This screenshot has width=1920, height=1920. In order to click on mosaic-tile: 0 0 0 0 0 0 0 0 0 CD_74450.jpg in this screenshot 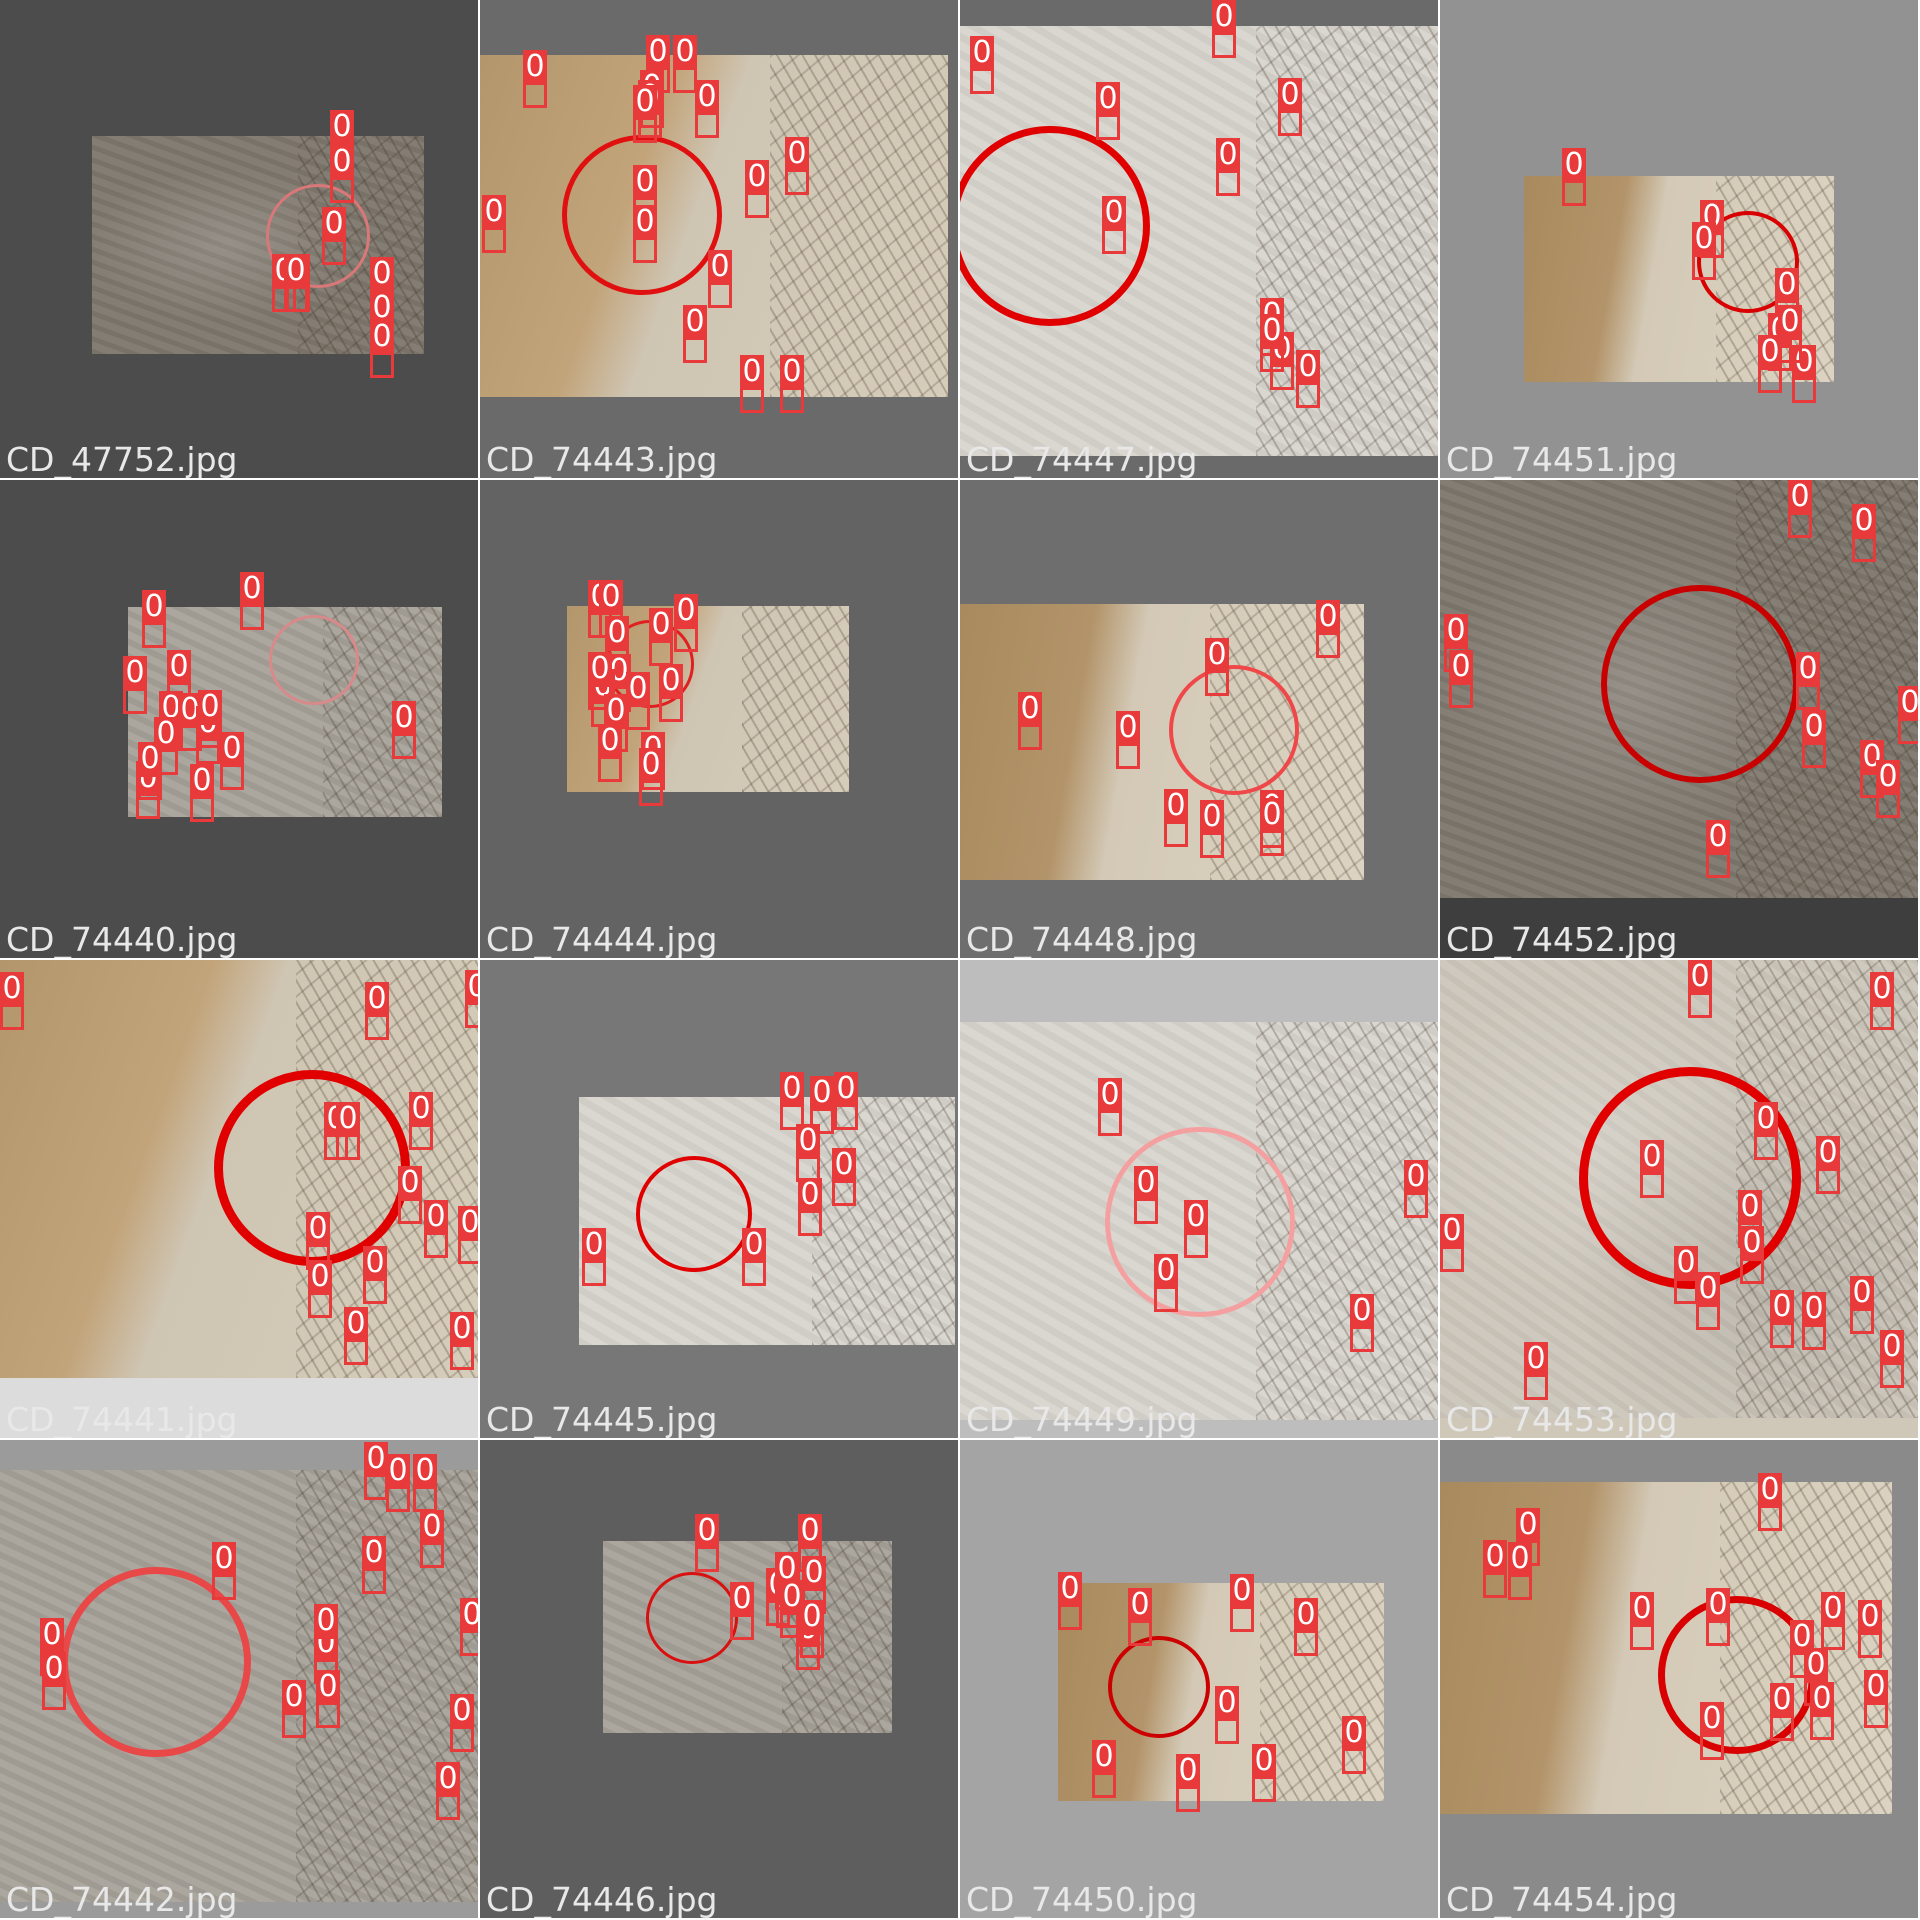, I will do `click(1199, 1679)`.